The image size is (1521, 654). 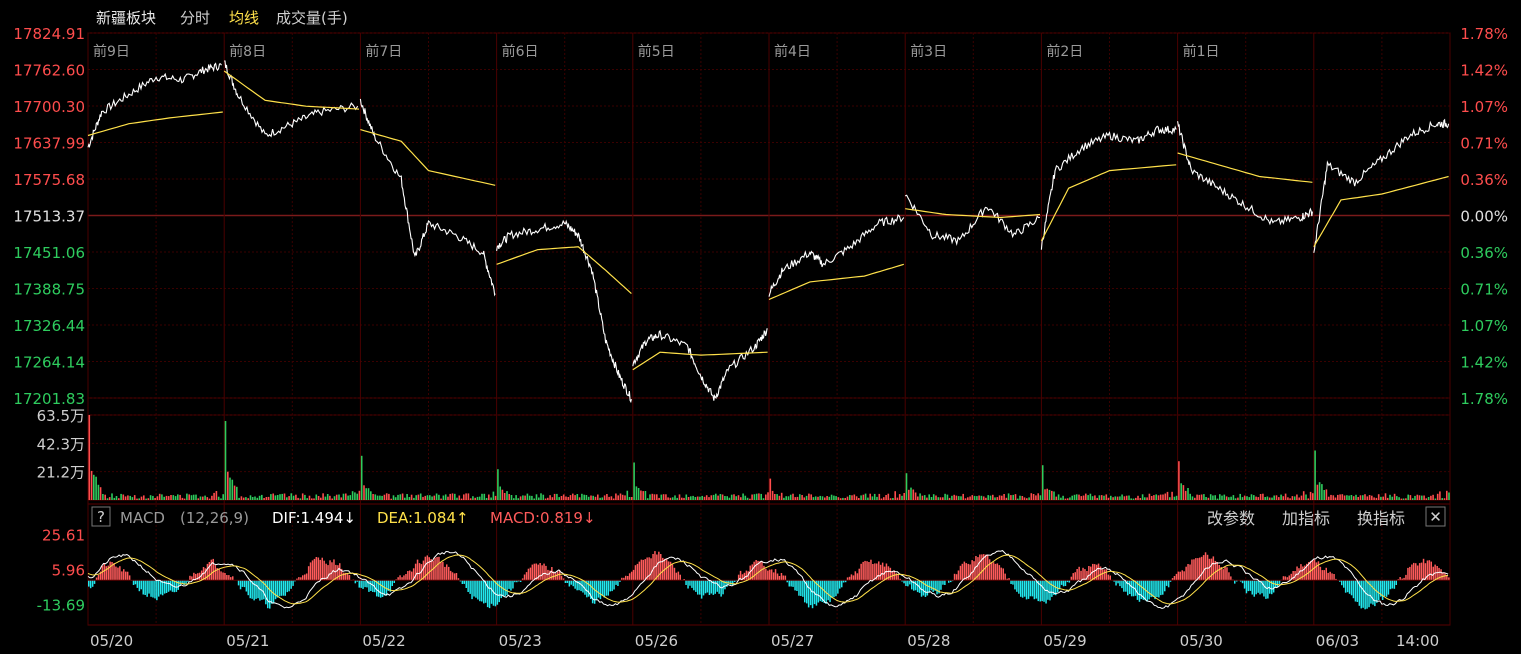 I want to click on mode-label: 分时, so click(x=195, y=18).